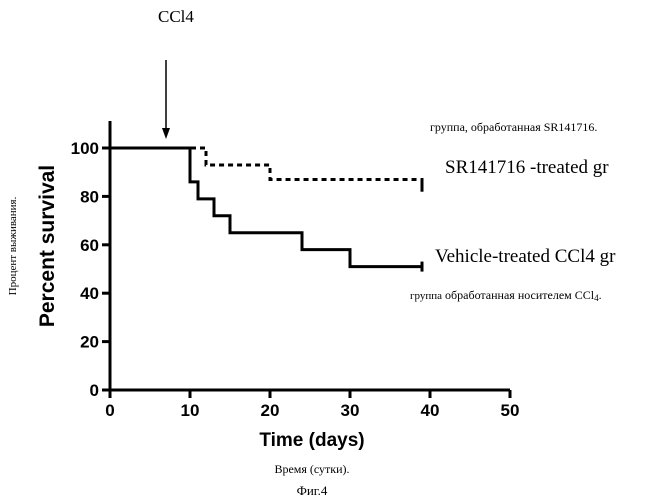  I want to click on series-vehicle-line, so click(266, 207).